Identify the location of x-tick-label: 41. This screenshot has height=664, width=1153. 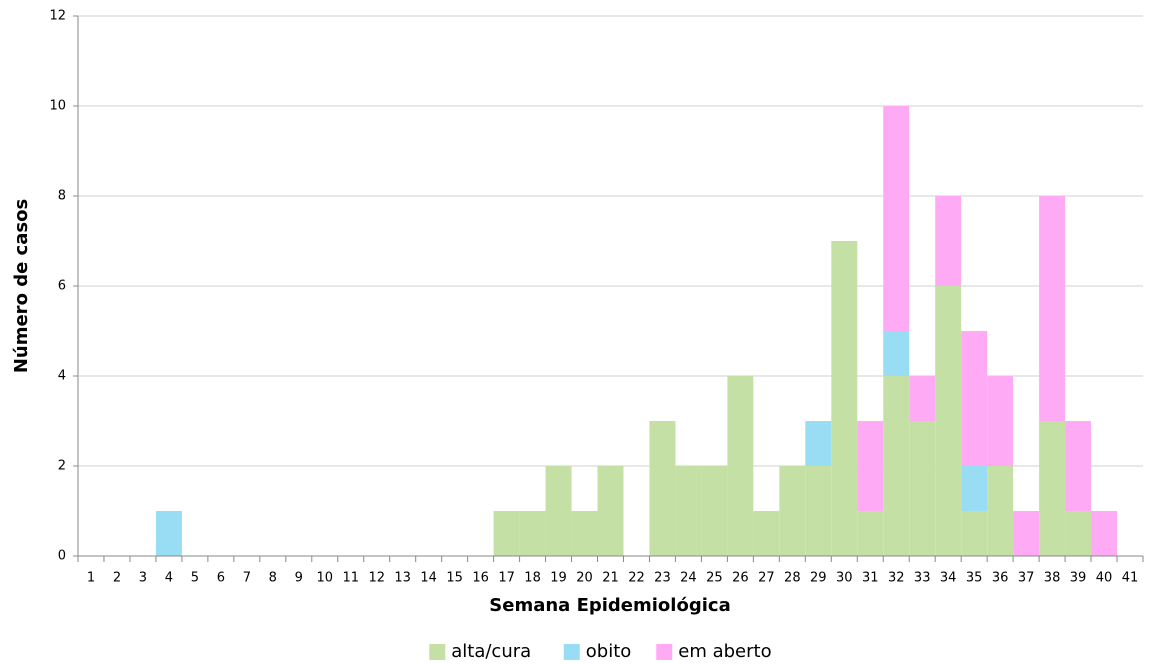
(1130, 578).